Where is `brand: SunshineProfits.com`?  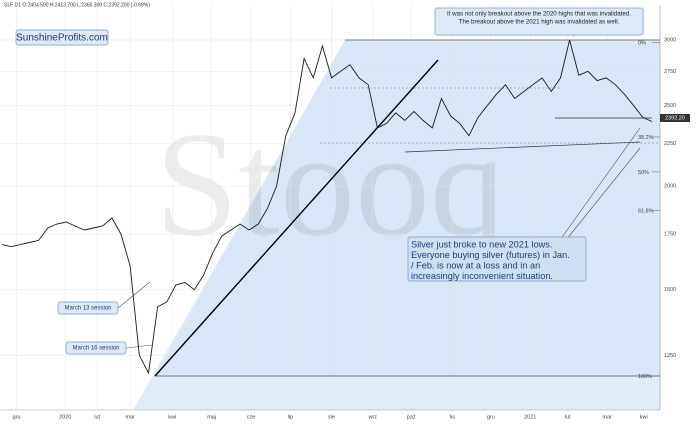 brand: SunshineProfits.com is located at coordinates (62, 38).